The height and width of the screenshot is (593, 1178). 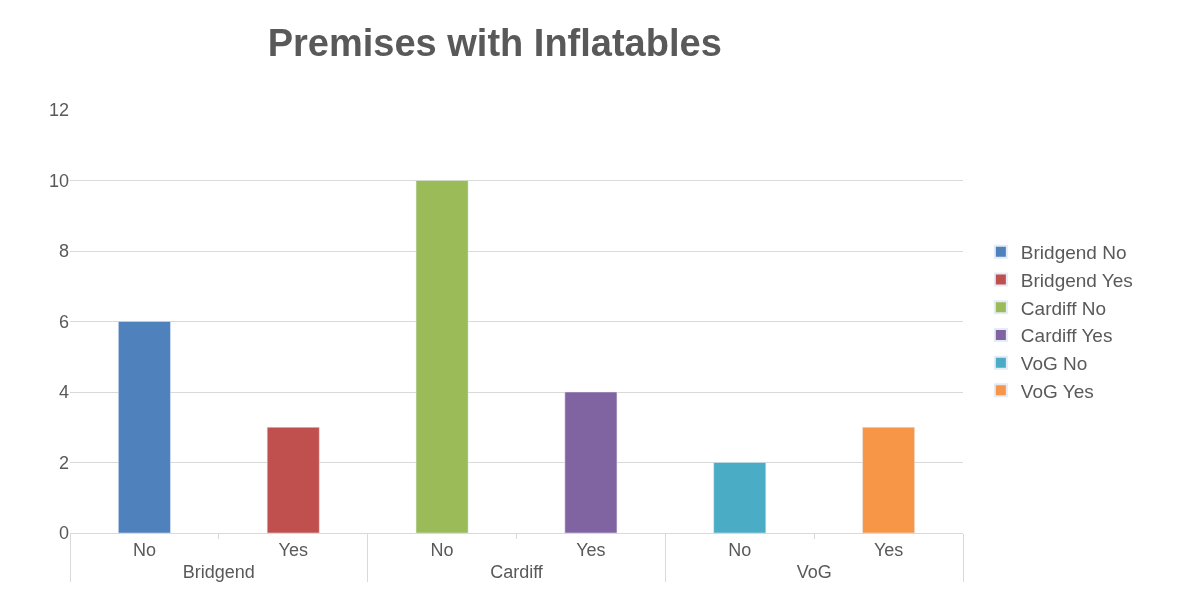 I want to click on y-tick-label: 6, so click(x=63, y=321).